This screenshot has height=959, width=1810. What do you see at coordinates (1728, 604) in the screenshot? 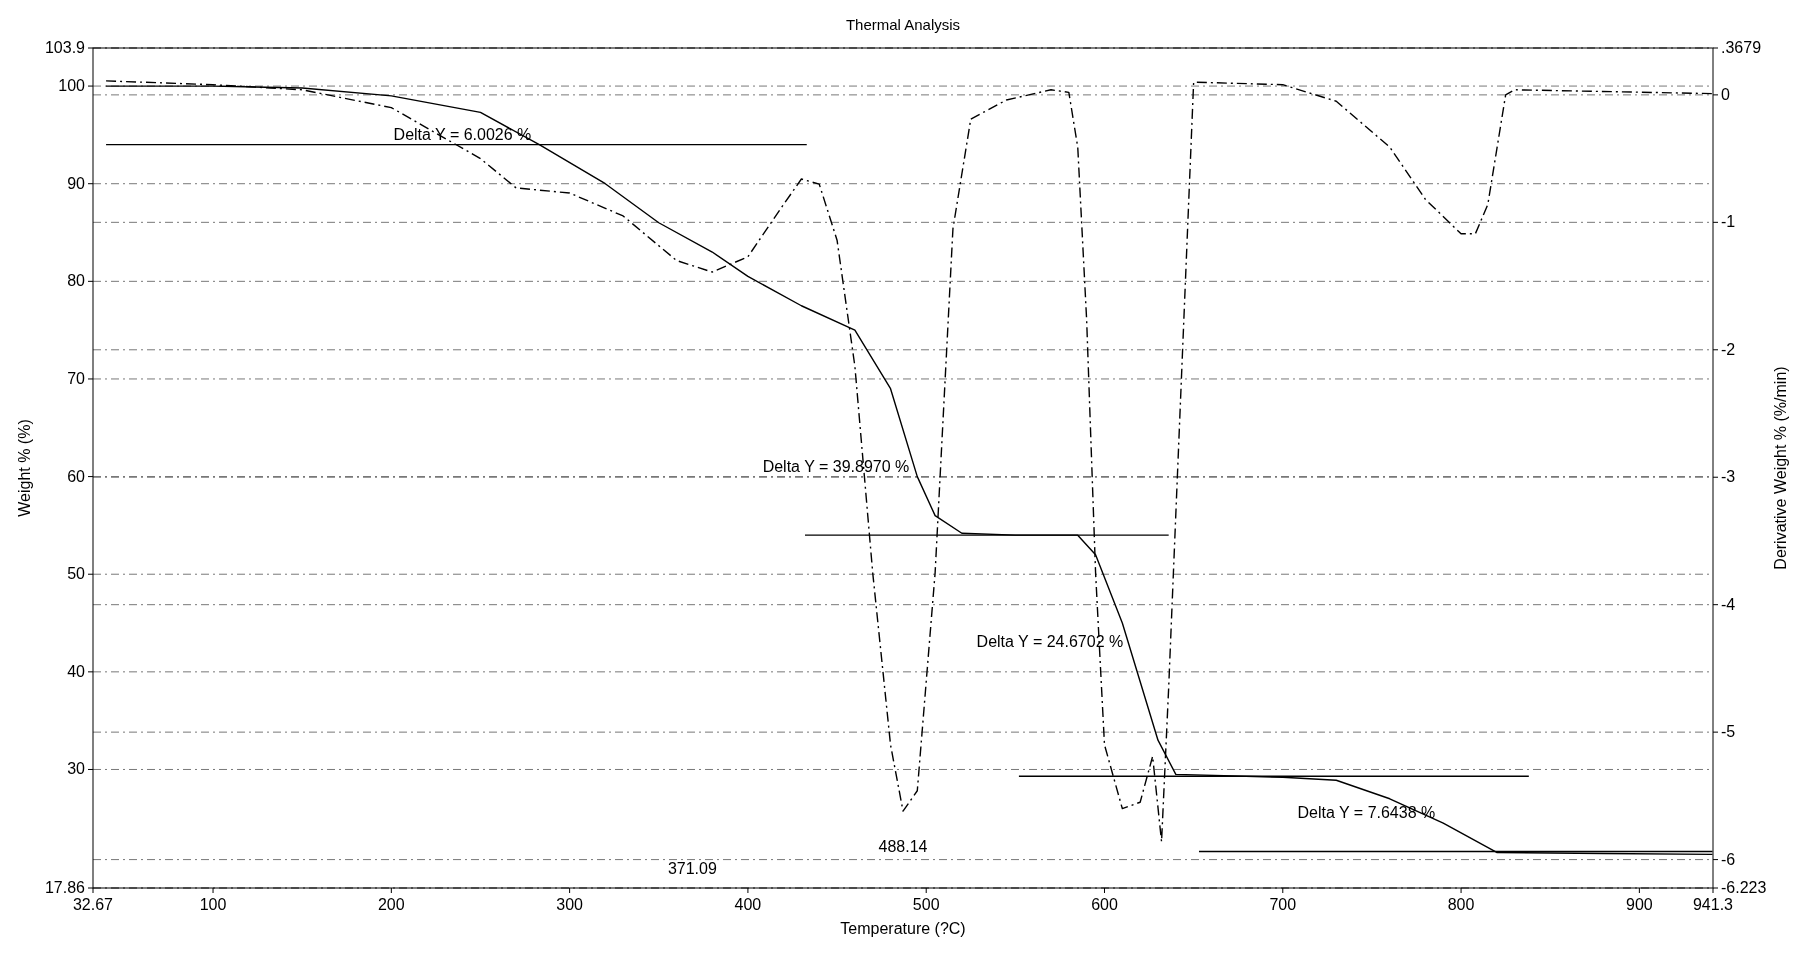
I see `y2-tick-label: -4` at bounding box center [1728, 604].